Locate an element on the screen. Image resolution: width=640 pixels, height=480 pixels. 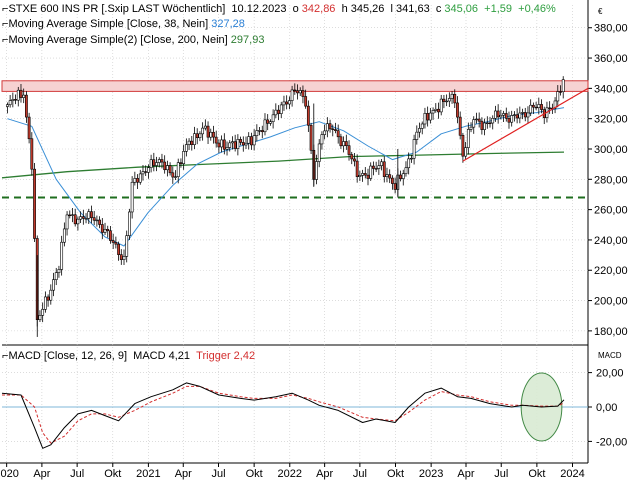
time-tick-label: 2022 is located at coordinates (290, 474).